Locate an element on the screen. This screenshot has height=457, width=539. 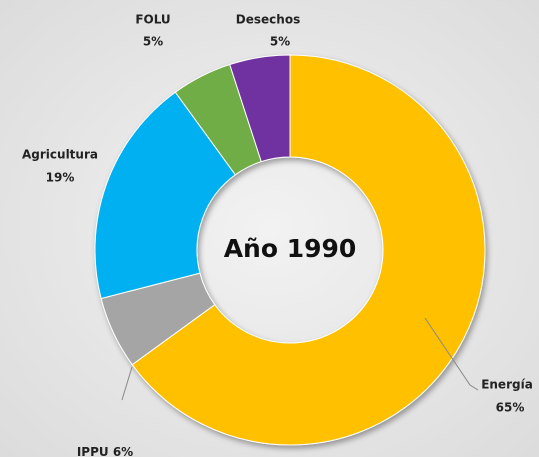
slice-label: IPPU 6% is located at coordinates (105, 451).